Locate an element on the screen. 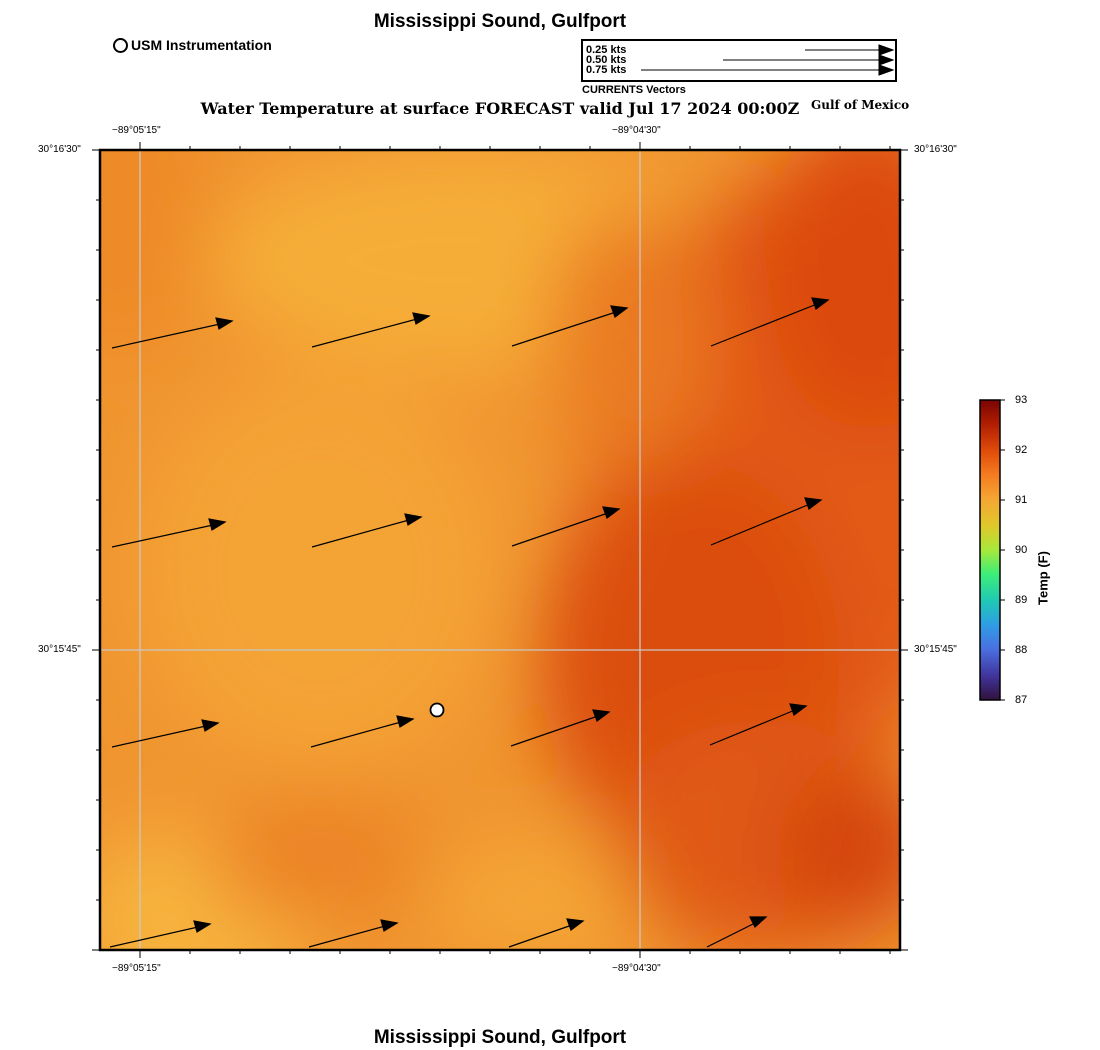 Image resolution: width=1100 pixels, height=1050 pixels. station-legend-label: USM Instrumentation is located at coordinates (201, 45).